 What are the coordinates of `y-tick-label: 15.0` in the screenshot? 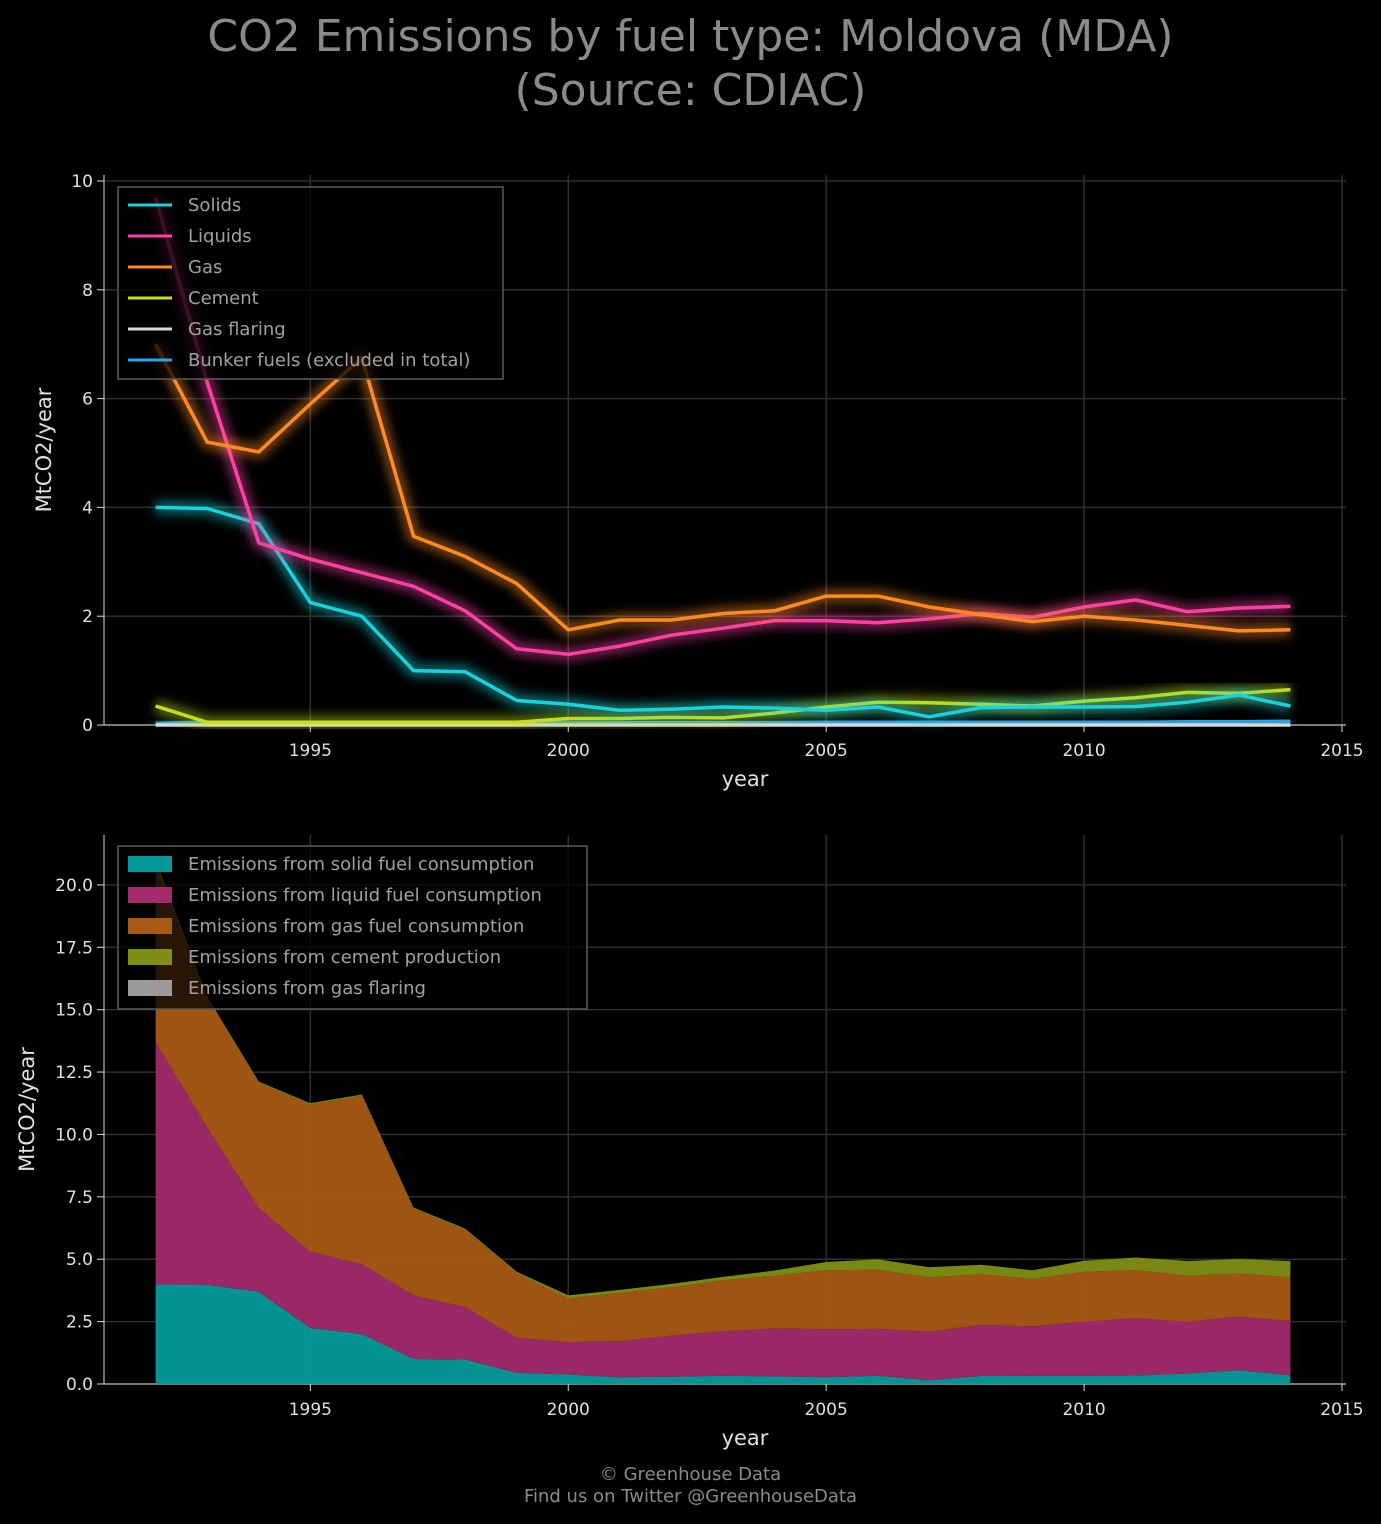 It's located at (74, 1011).